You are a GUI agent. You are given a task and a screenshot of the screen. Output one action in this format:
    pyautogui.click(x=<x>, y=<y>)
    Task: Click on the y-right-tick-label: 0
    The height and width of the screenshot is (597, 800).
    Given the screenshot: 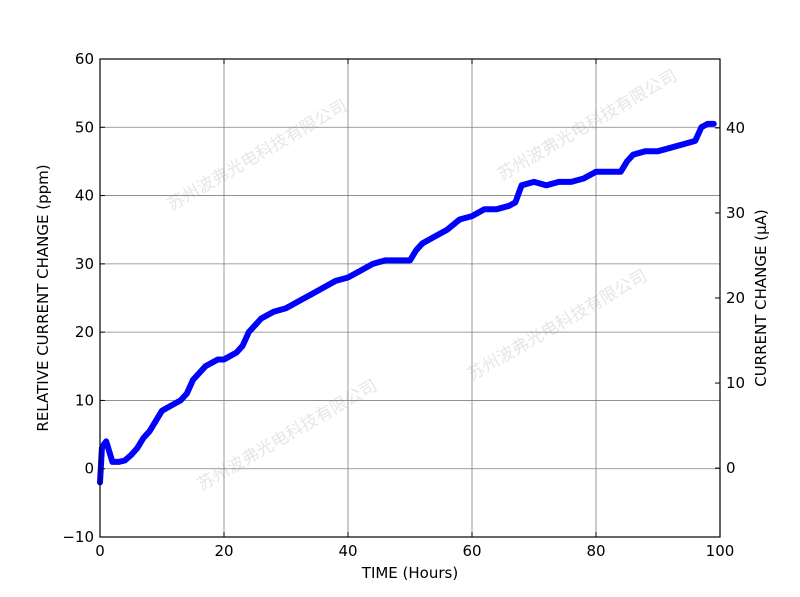 What is the action you would take?
    pyautogui.click(x=731, y=468)
    